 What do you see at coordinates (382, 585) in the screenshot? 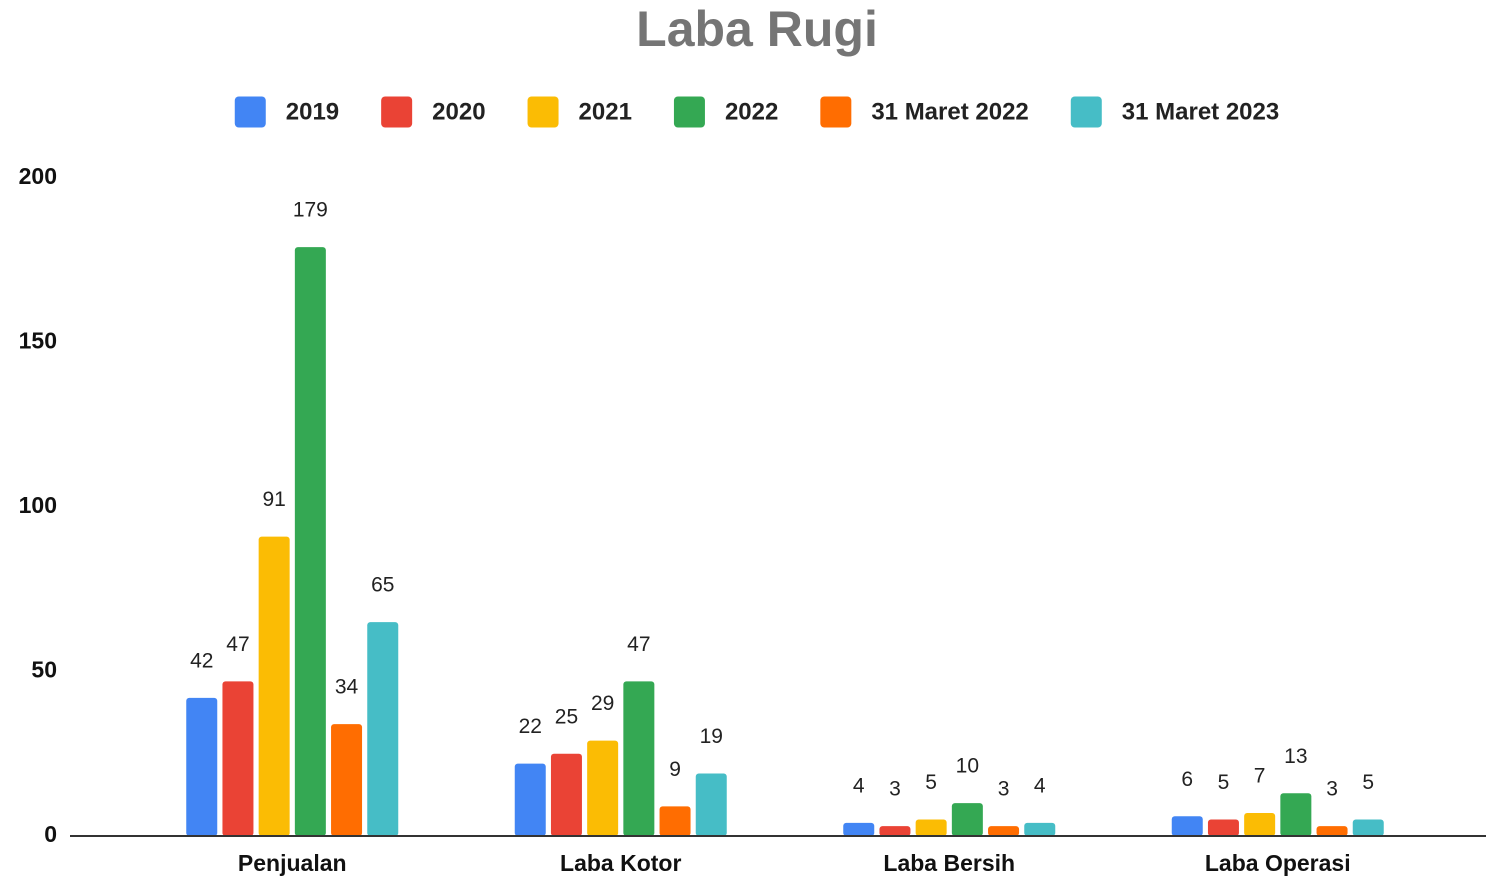
I see `value-label: 65` at bounding box center [382, 585].